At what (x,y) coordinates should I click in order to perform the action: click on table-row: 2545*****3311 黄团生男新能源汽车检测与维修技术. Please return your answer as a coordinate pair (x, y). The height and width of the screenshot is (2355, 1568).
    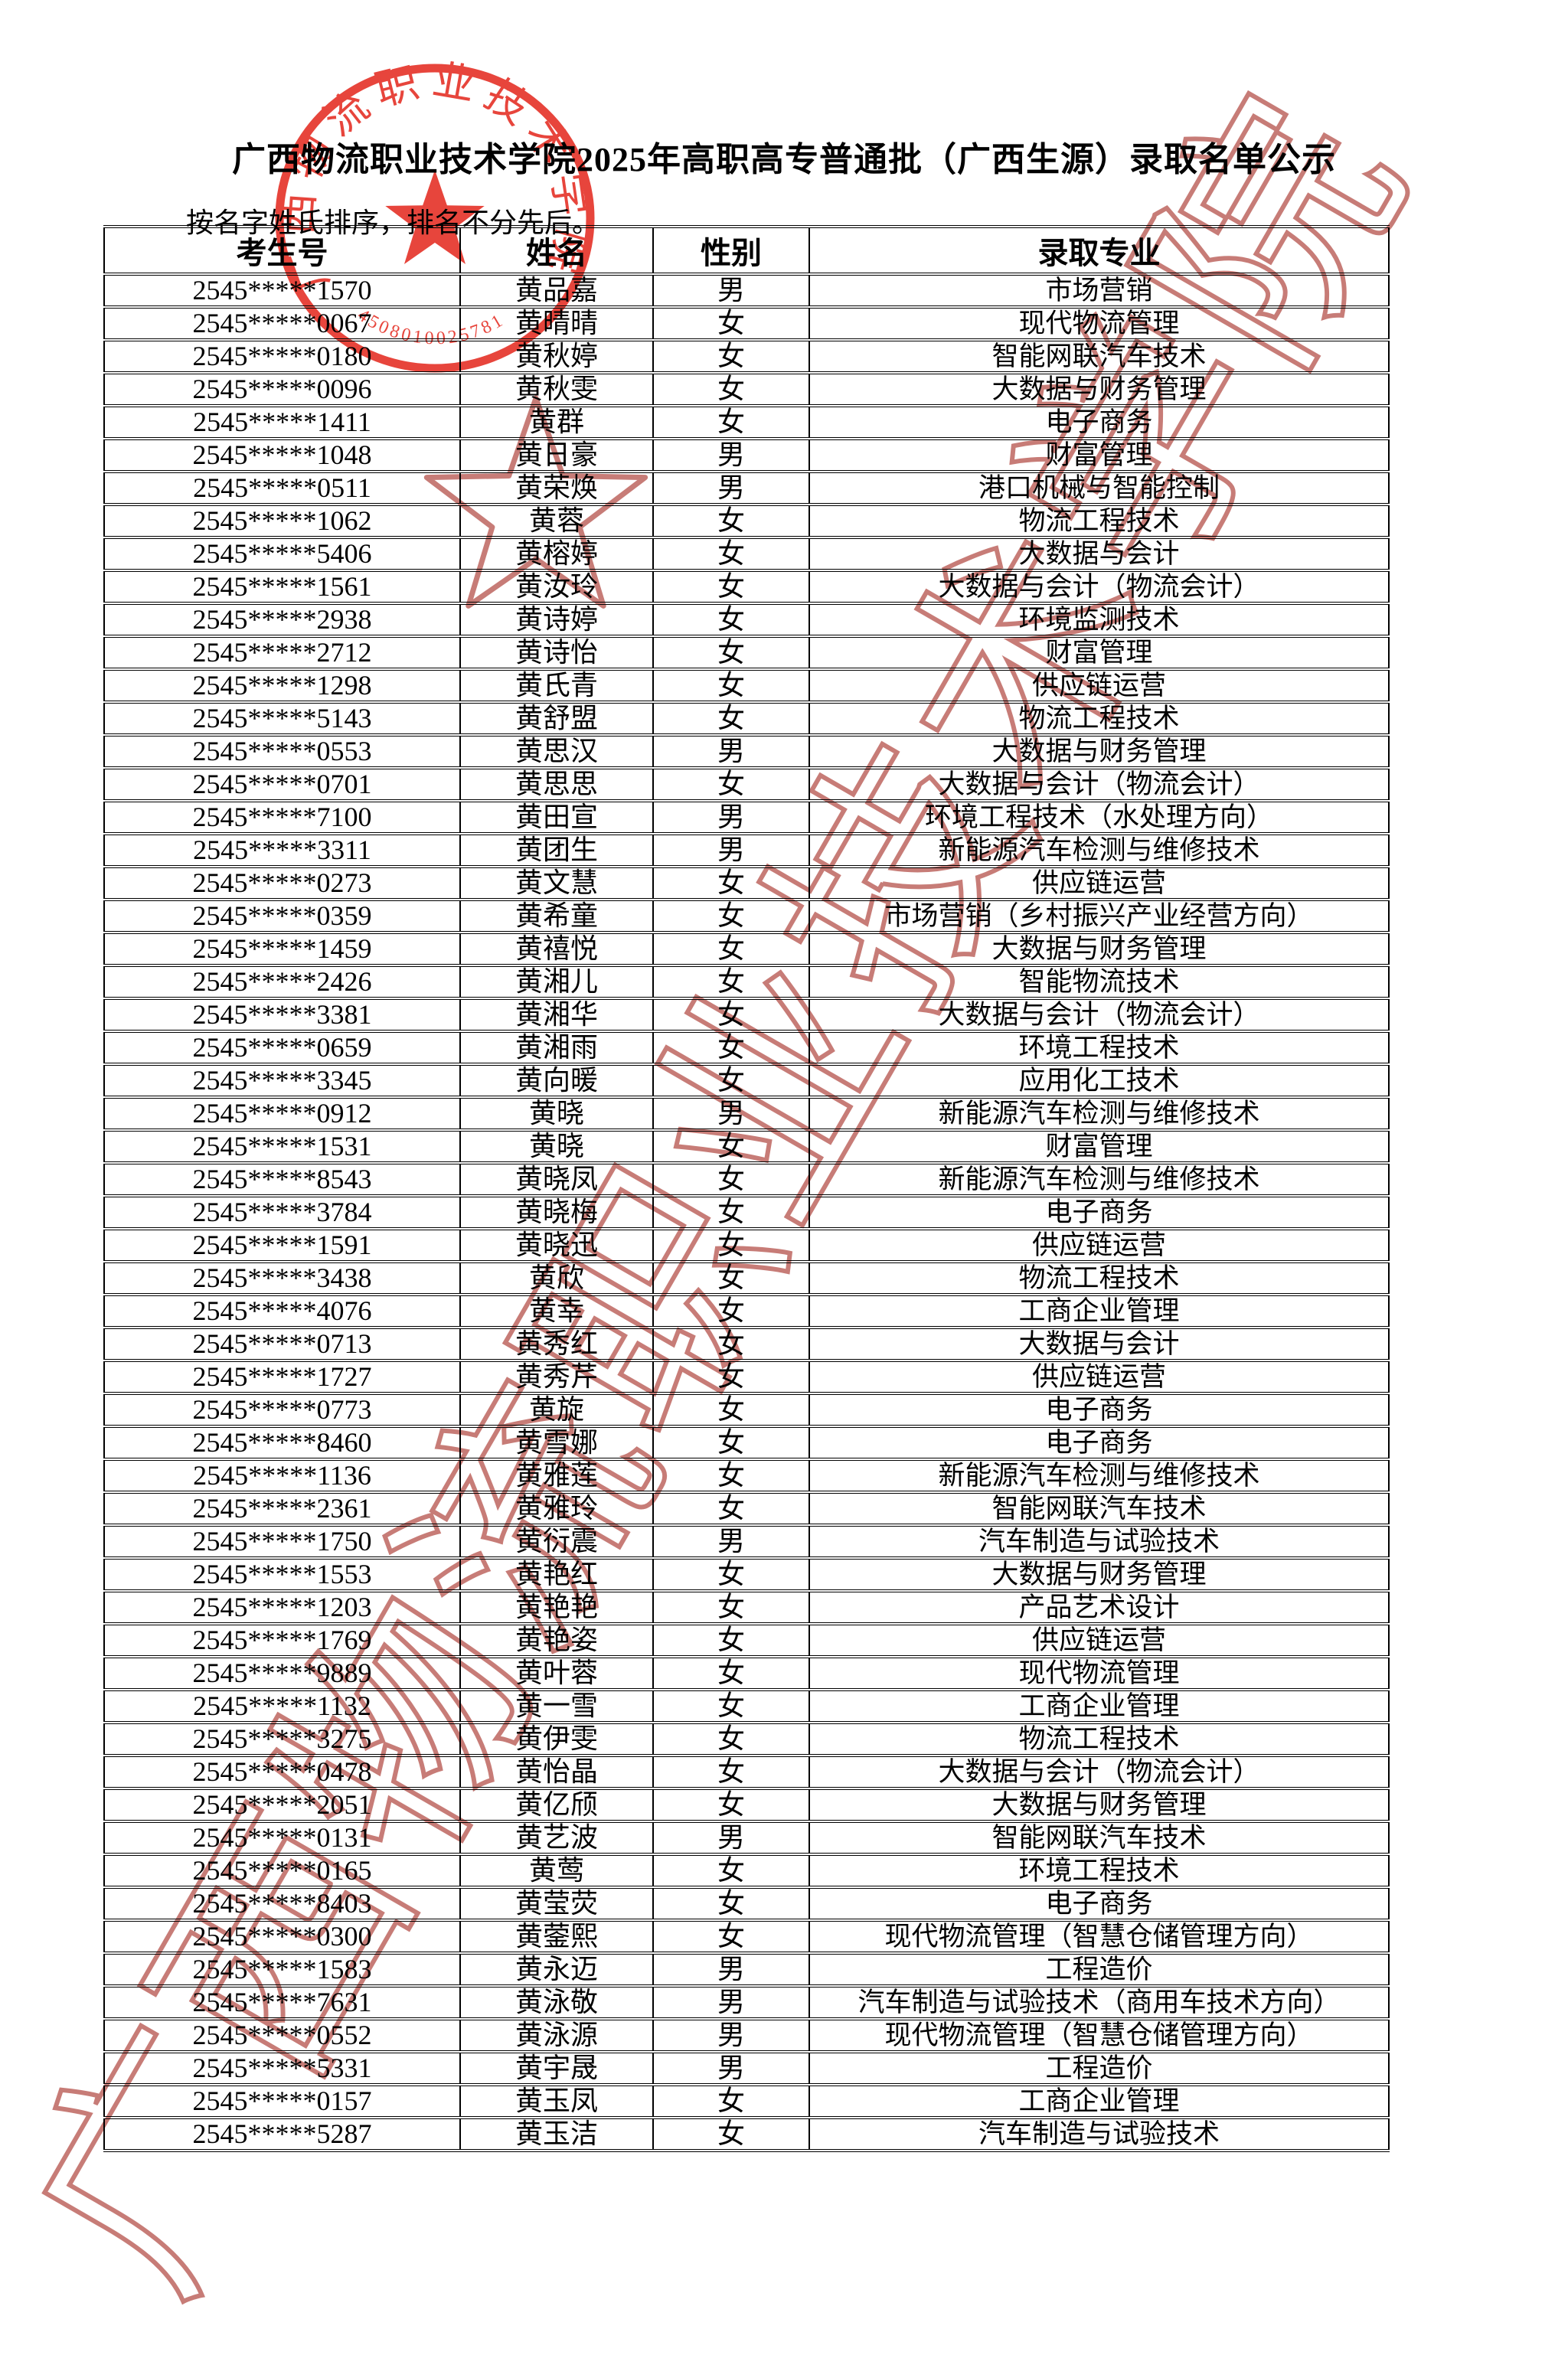
    Looking at the image, I should click on (746, 850).